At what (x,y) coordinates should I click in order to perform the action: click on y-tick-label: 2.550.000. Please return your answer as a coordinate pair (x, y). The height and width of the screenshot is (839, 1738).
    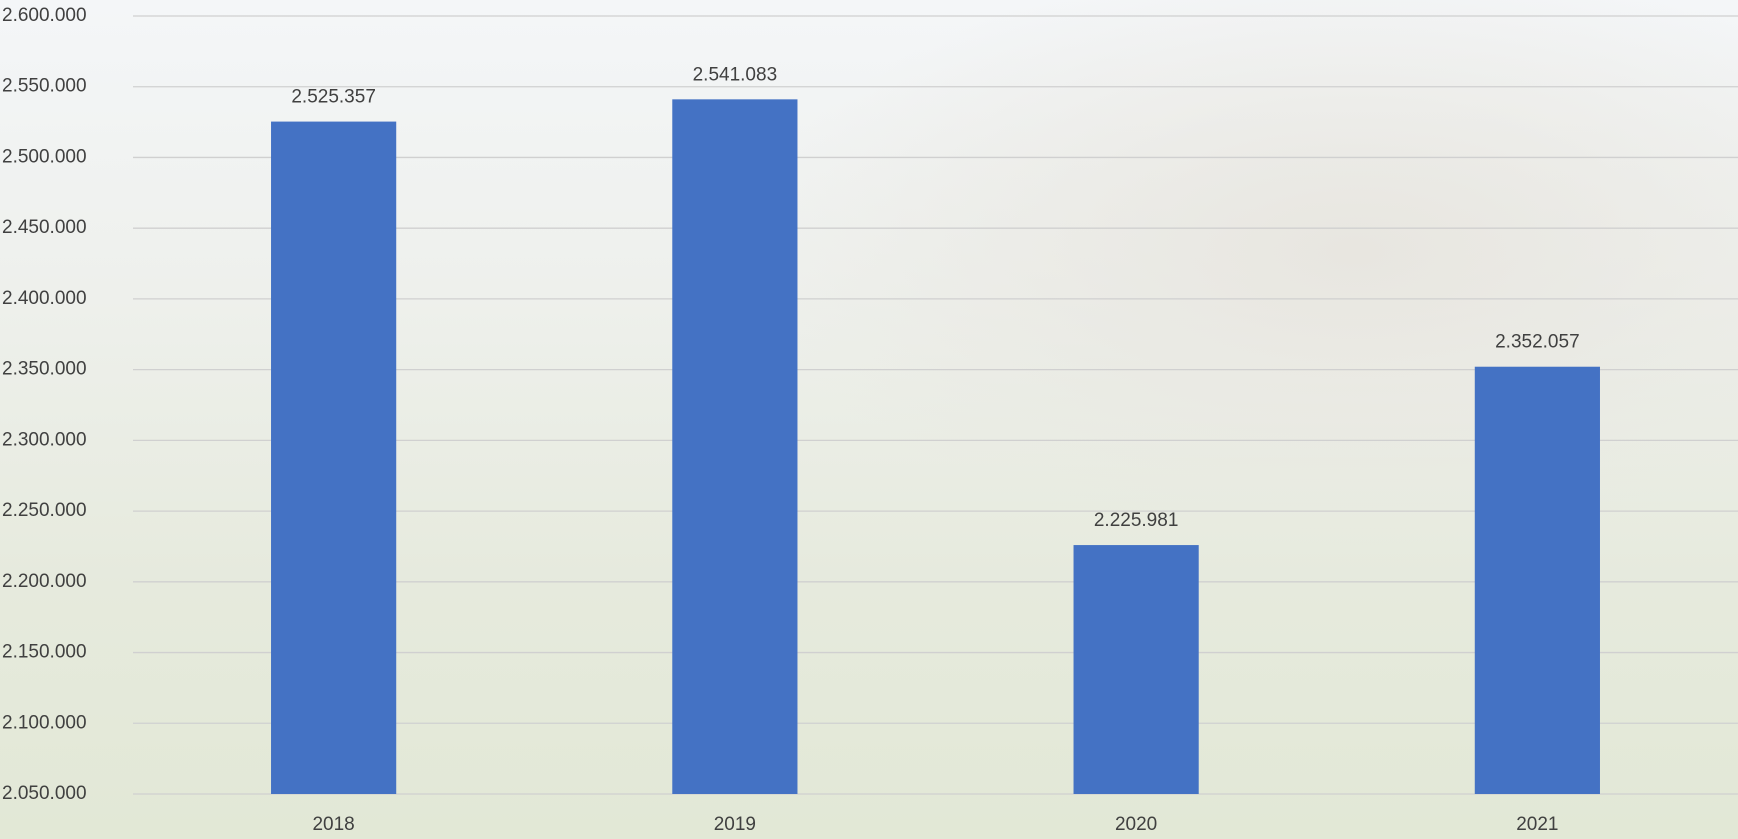
    Looking at the image, I should click on (44, 86).